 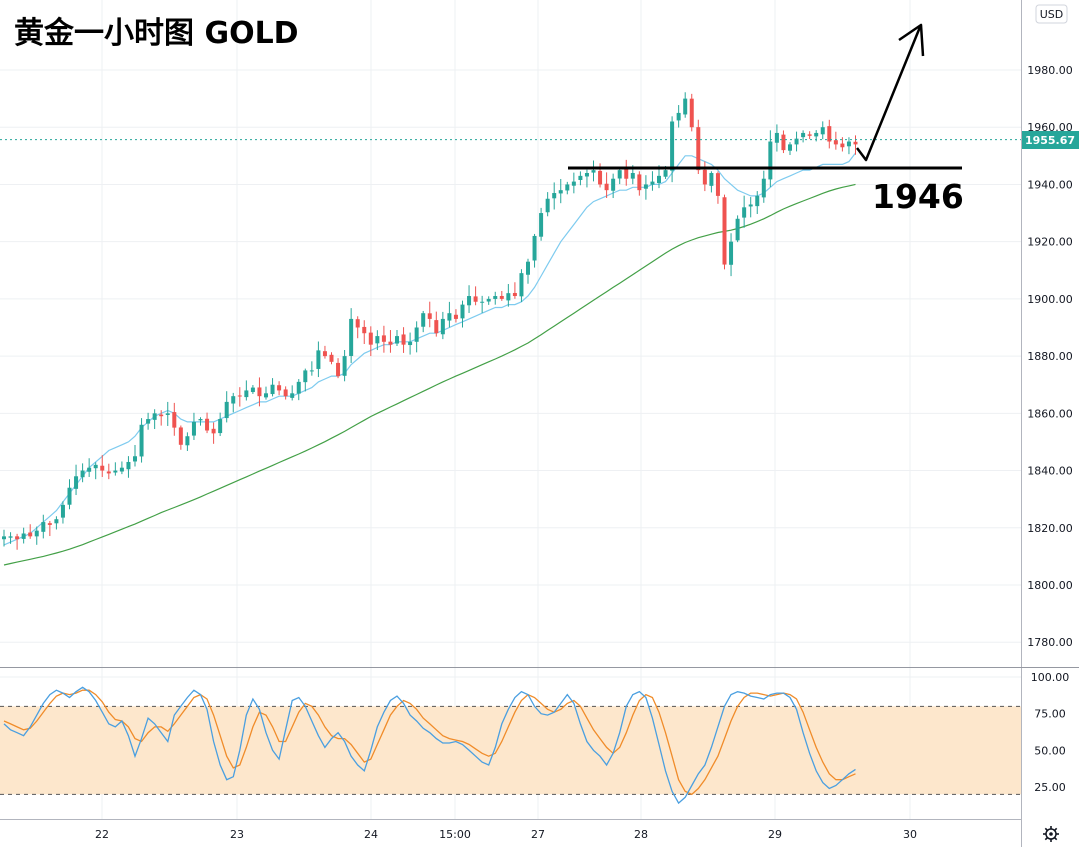 What do you see at coordinates (889, 94) in the screenshot?
I see `projection-arrow` at bounding box center [889, 94].